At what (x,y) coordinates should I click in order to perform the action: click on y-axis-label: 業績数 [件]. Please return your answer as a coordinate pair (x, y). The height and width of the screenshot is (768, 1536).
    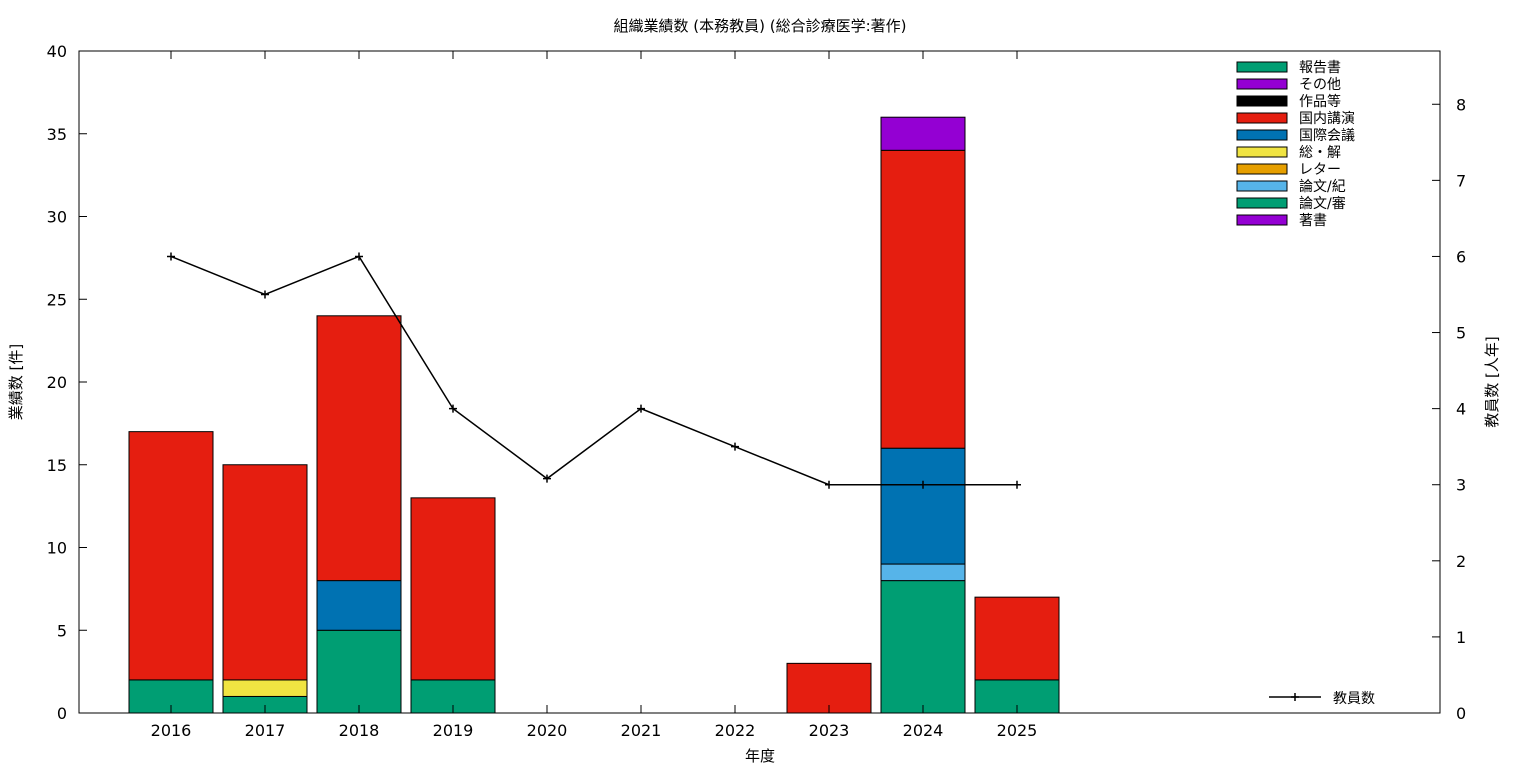
    Looking at the image, I should click on (16, 382).